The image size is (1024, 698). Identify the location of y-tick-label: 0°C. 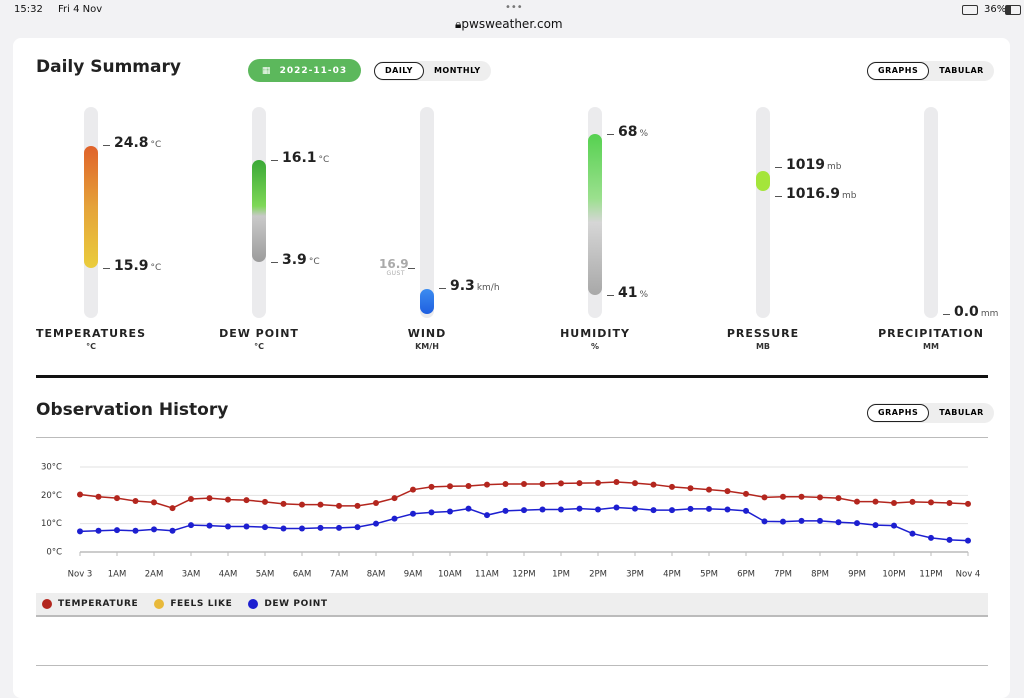
(54, 553).